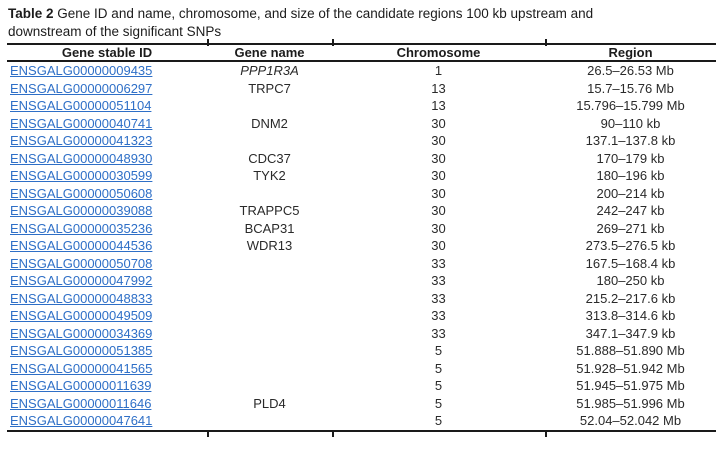 This screenshot has width=723, height=451. I want to click on column-header-gene-name: Gene name, so click(269, 52).